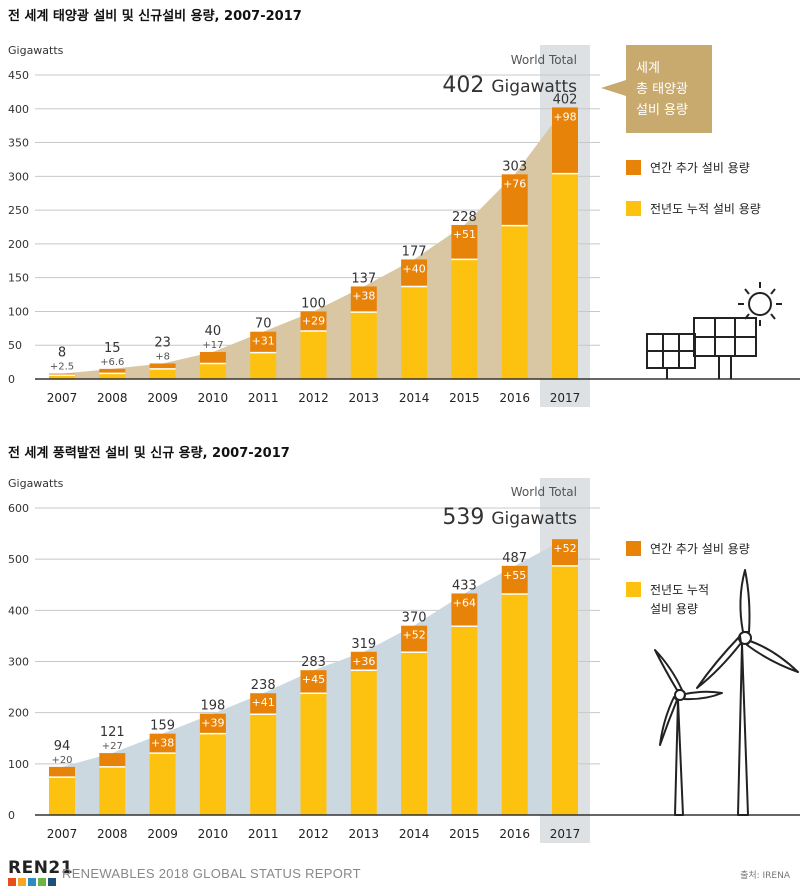 The image size is (800, 891). What do you see at coordinates (509, 85) in the screenshot?
I see `world-total-value: 402 Gigawatts` at bounding box center [509, 85].